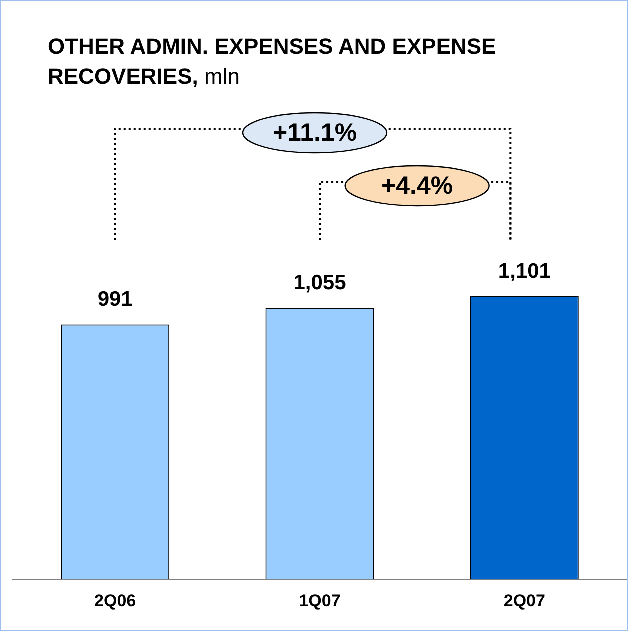  I want to click on x-tick-label: 2Q07, so click(525, 600).